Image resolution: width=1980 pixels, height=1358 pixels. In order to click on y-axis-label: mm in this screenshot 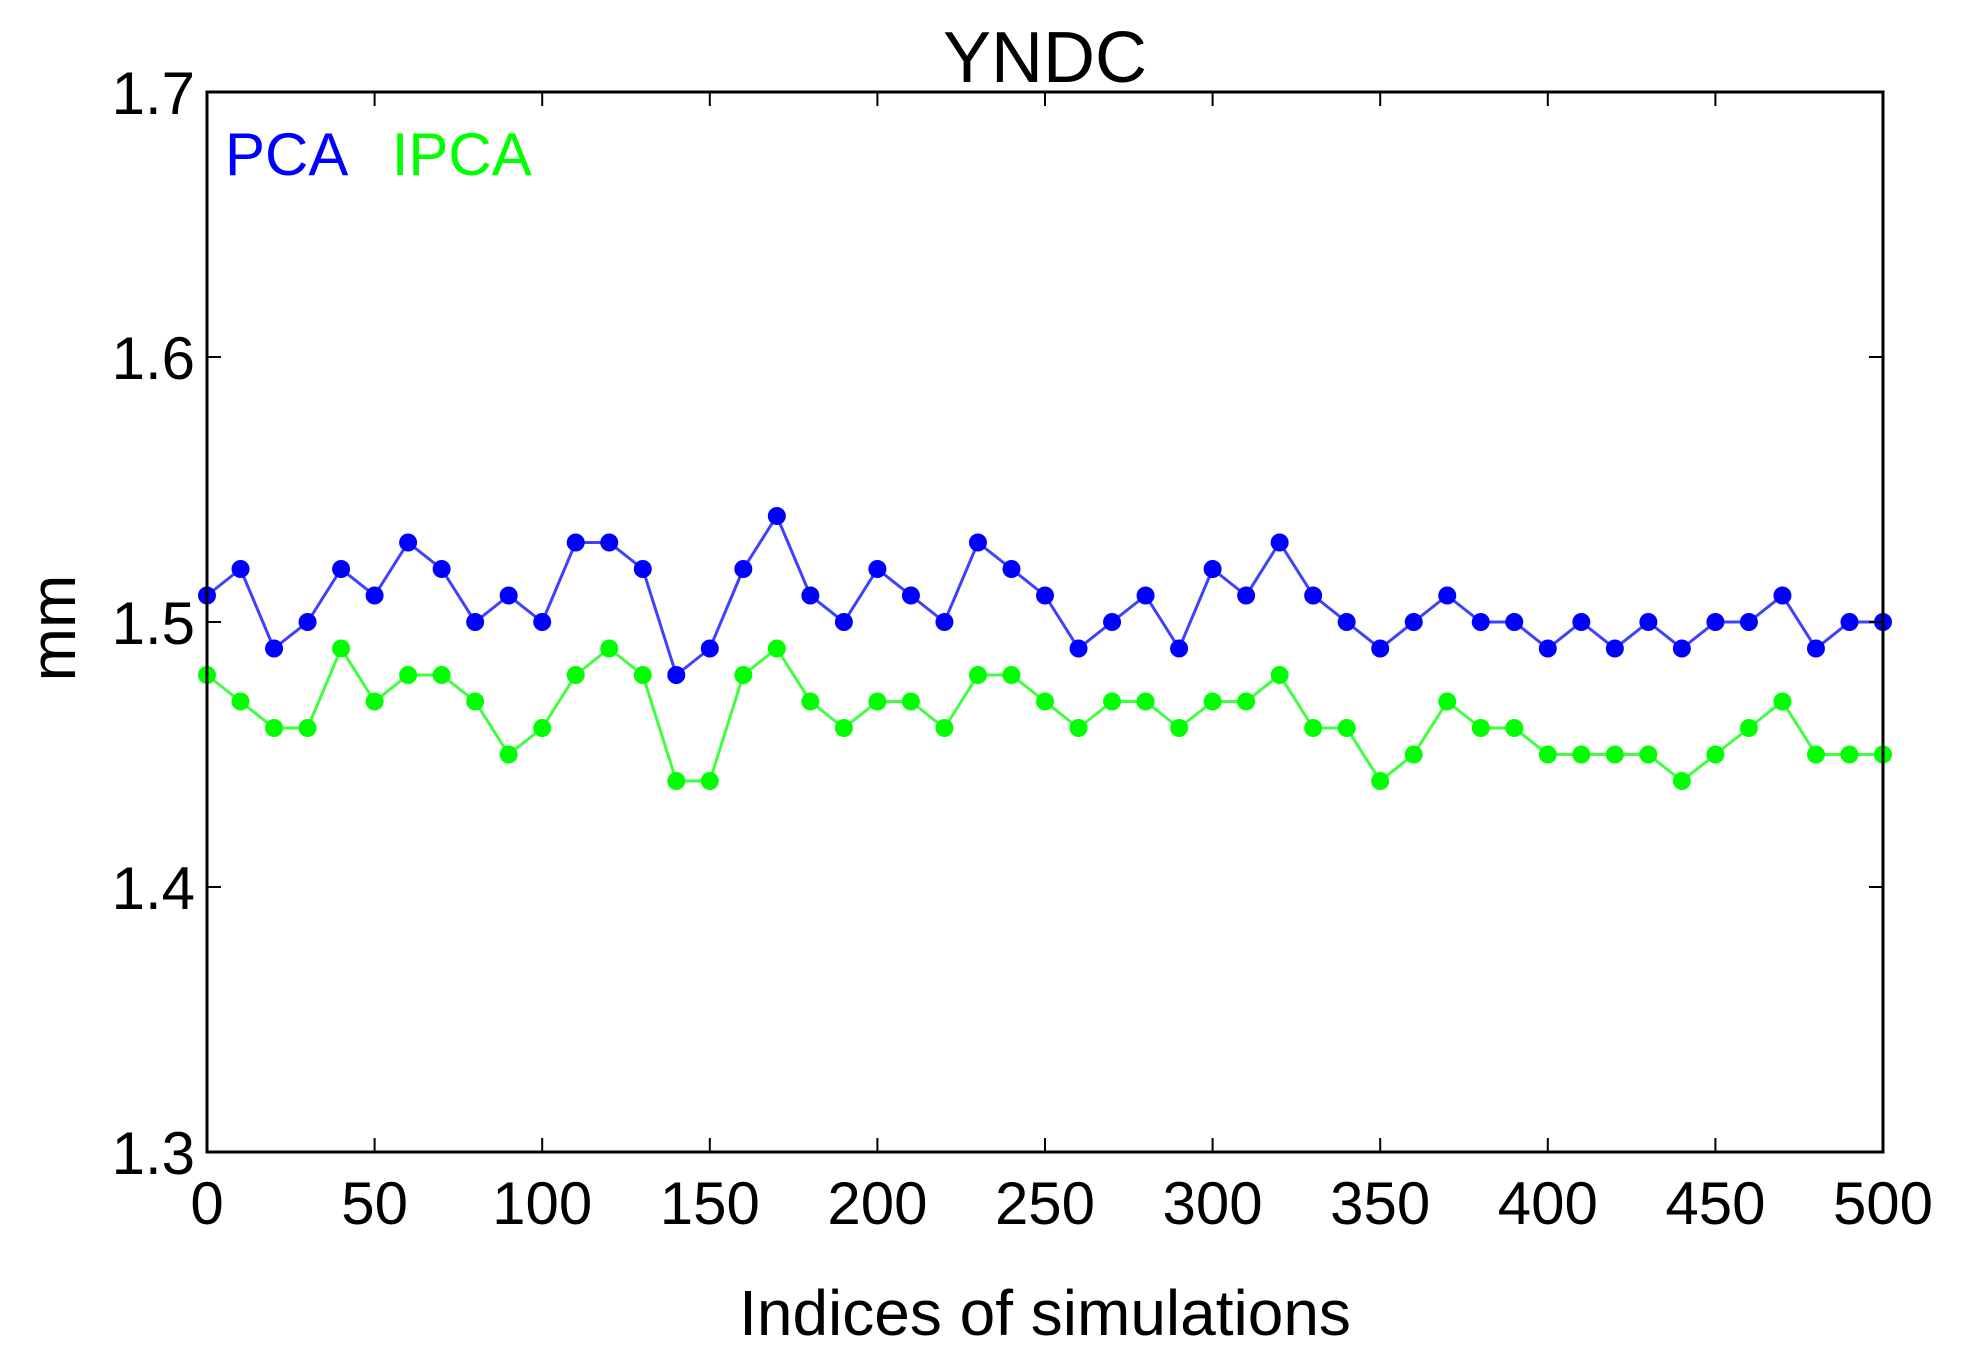, I will do `click(53, 628)`.